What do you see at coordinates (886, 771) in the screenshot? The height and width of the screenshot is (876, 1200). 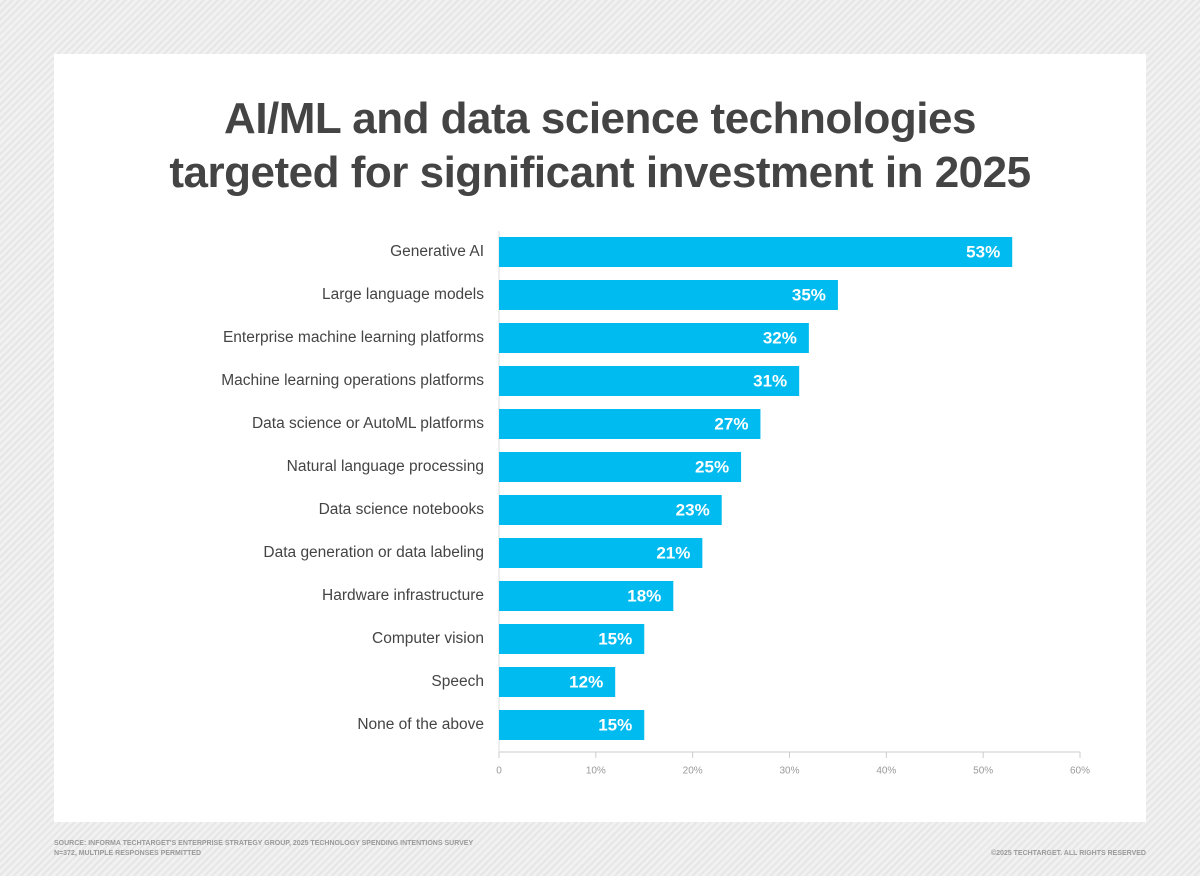 I see `x-tick-label: 40%` at bounding box center [886, 771].